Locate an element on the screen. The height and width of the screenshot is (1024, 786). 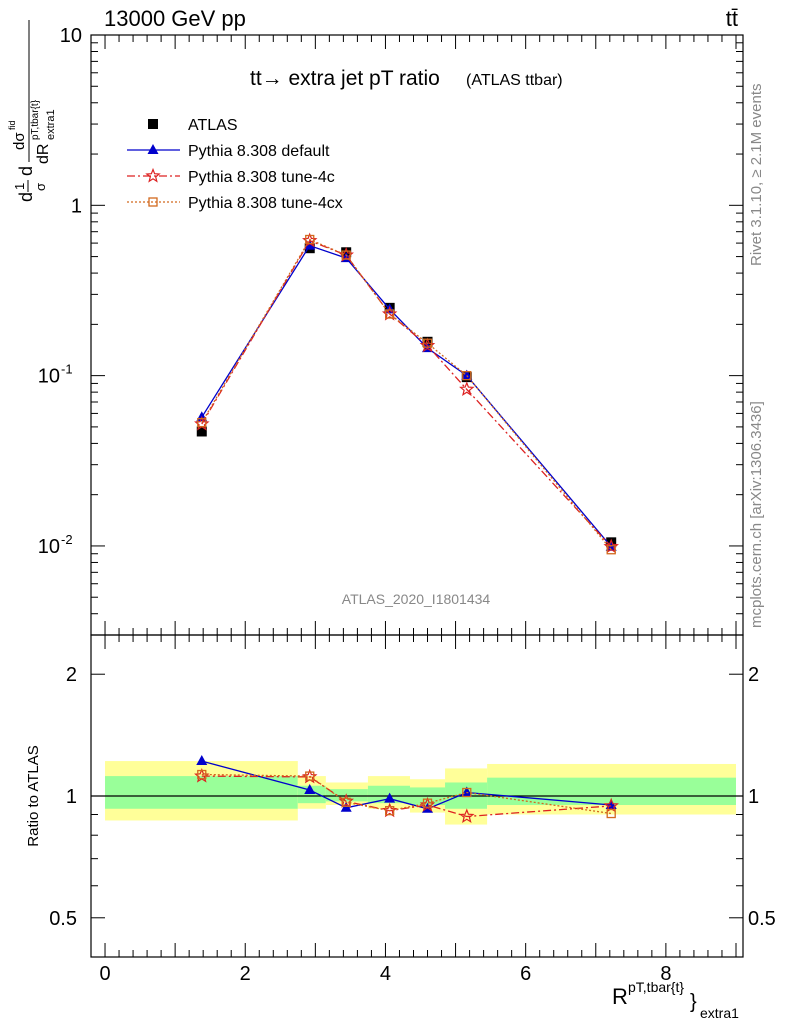
x-tick-label: 6 is located at coordinates (525, 974).